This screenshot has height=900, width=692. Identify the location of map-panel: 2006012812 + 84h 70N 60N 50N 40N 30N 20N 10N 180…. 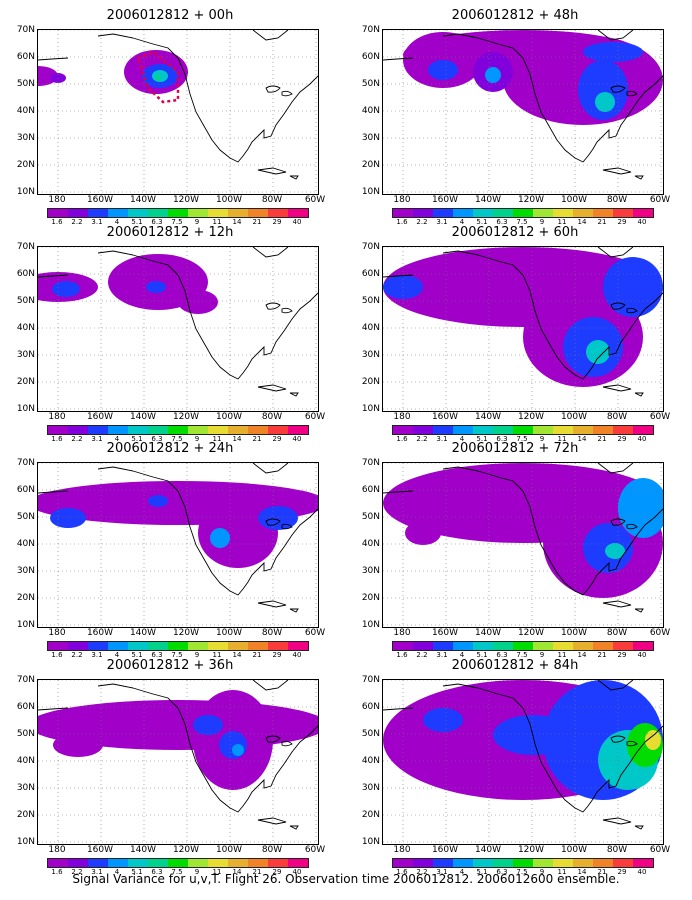
(515, 767).